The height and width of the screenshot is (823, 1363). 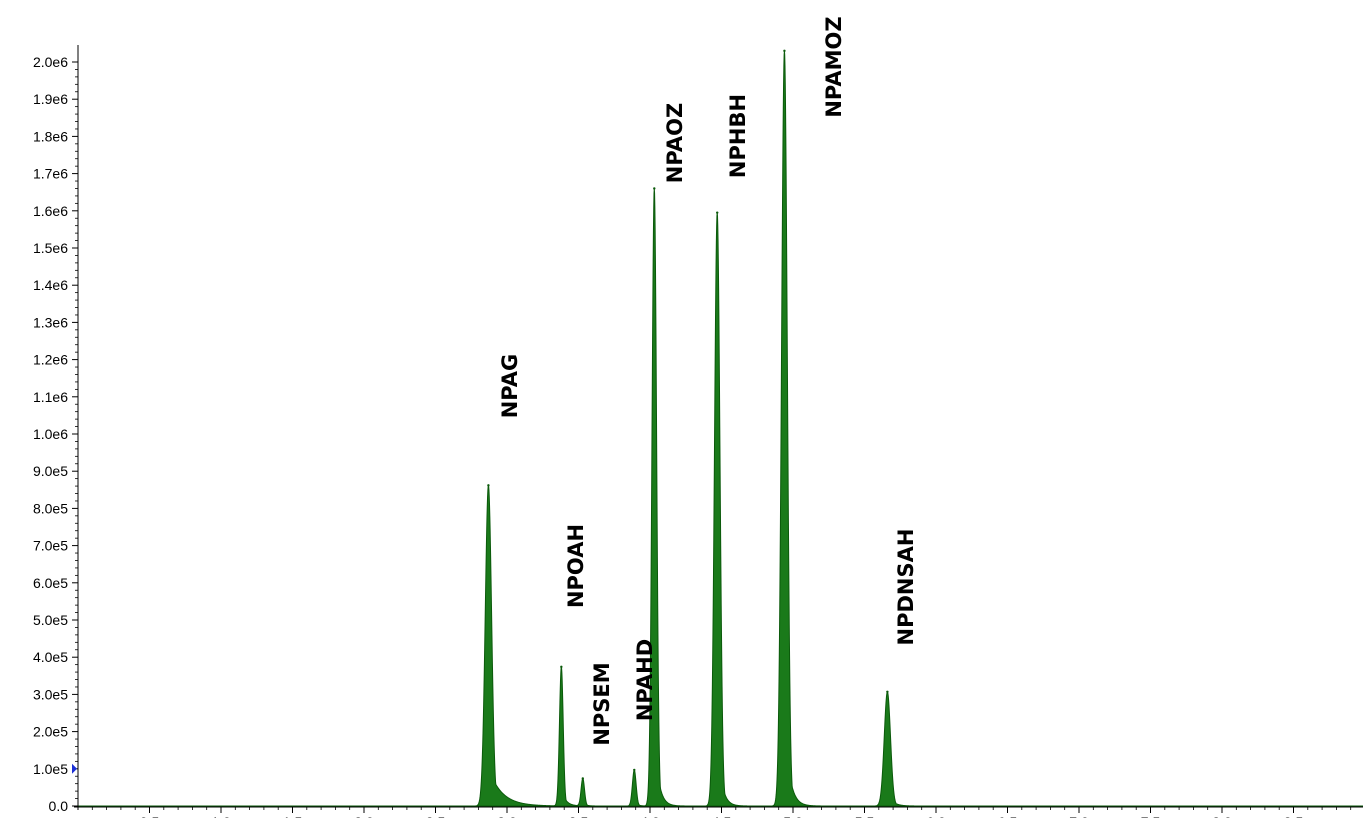 What do you see at coordinates (1222, 816) in the screenshot?
I see `x-tick-label: 8.0` at bounding box center [1222, 816].